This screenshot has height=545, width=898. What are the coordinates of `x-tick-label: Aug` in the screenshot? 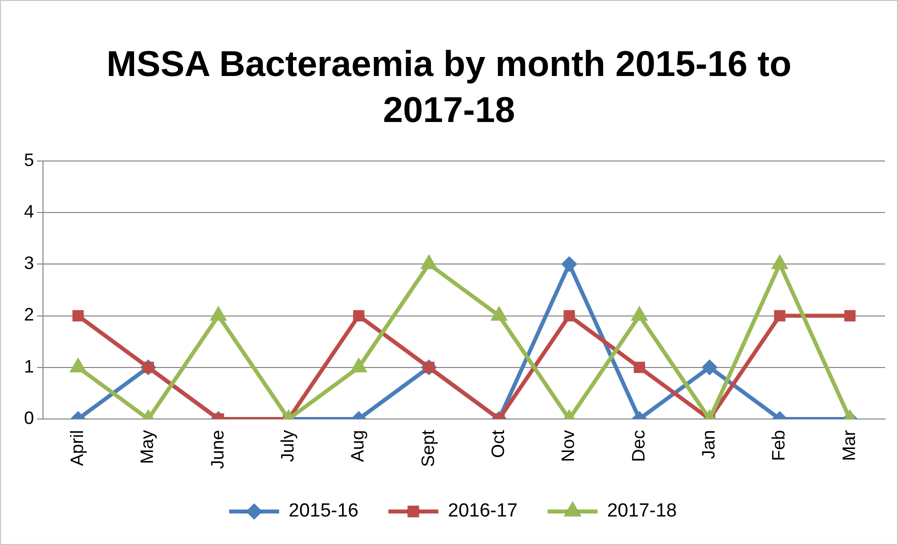 It's located at (358, 446).